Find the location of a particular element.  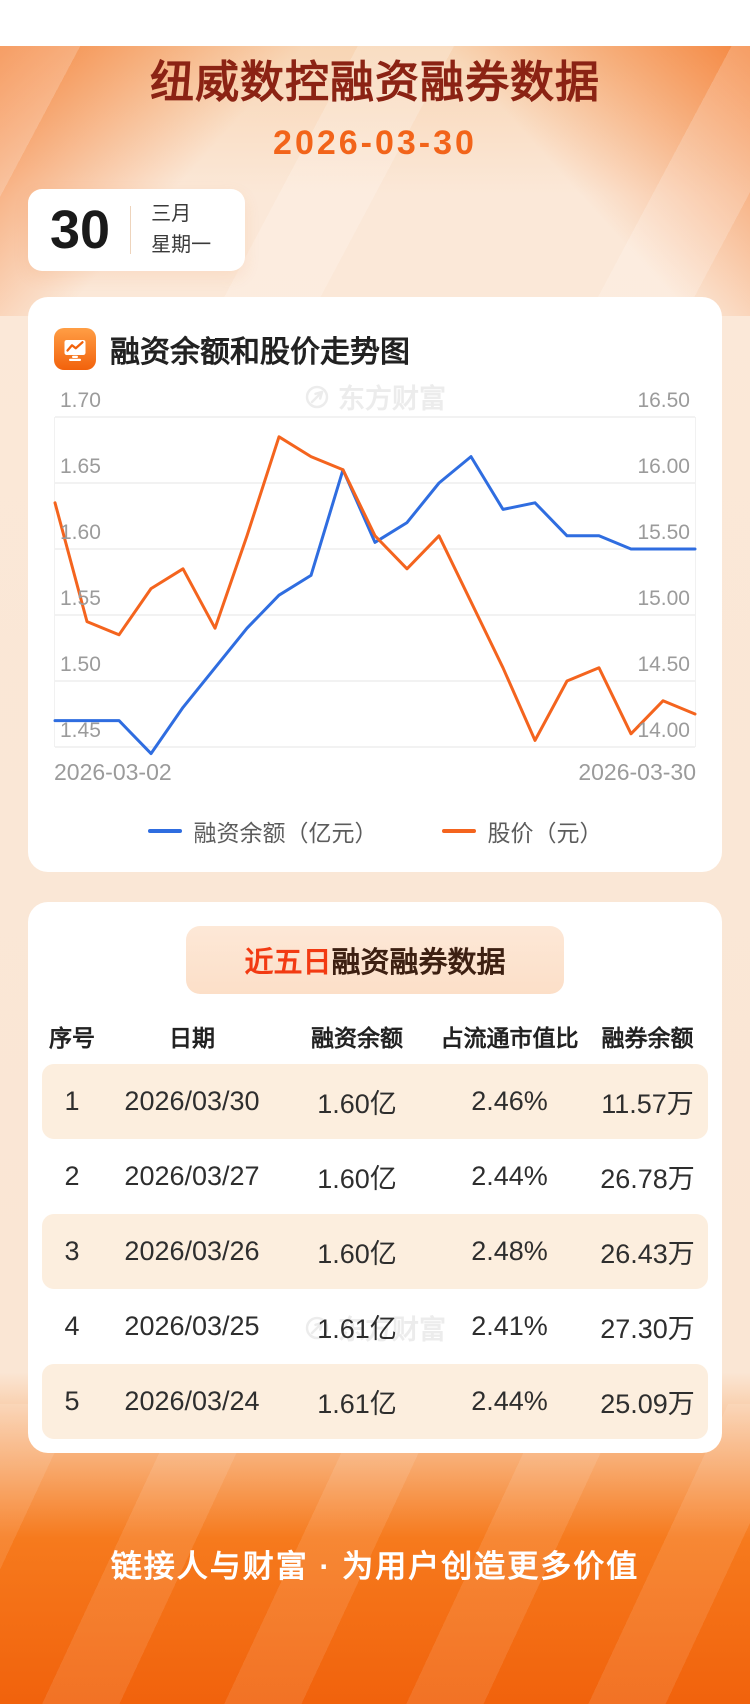

calendar-weekday: 星期一 is located at coordinates (181, 245).